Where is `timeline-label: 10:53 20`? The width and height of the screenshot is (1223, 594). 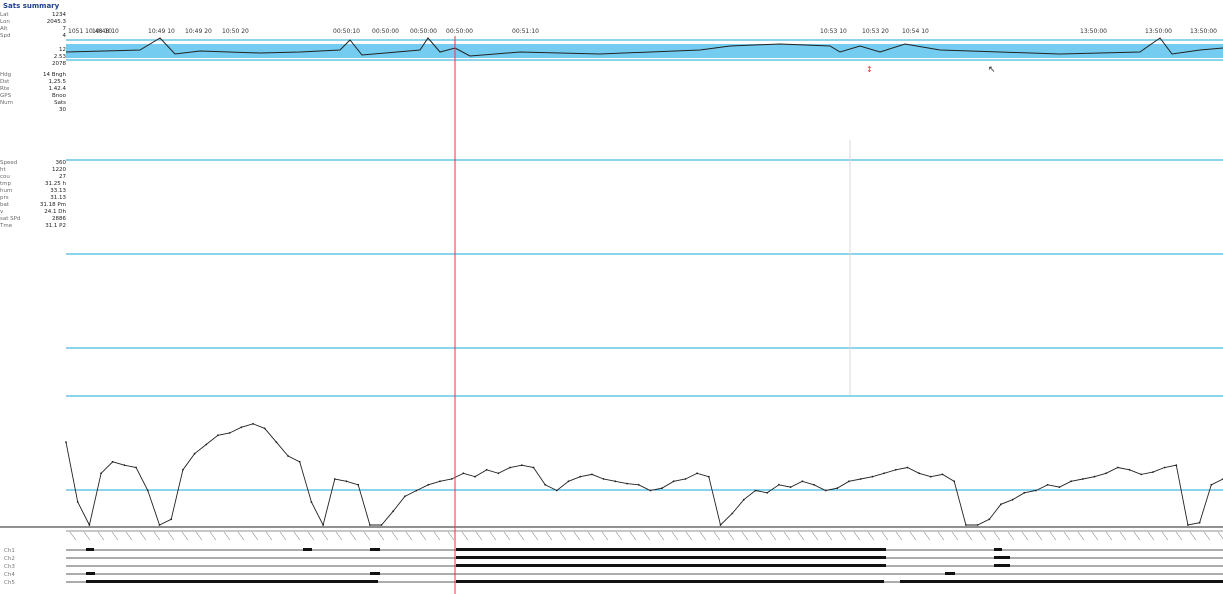 timeline-label: 10:53 20 is located at coordinates (875, 31).